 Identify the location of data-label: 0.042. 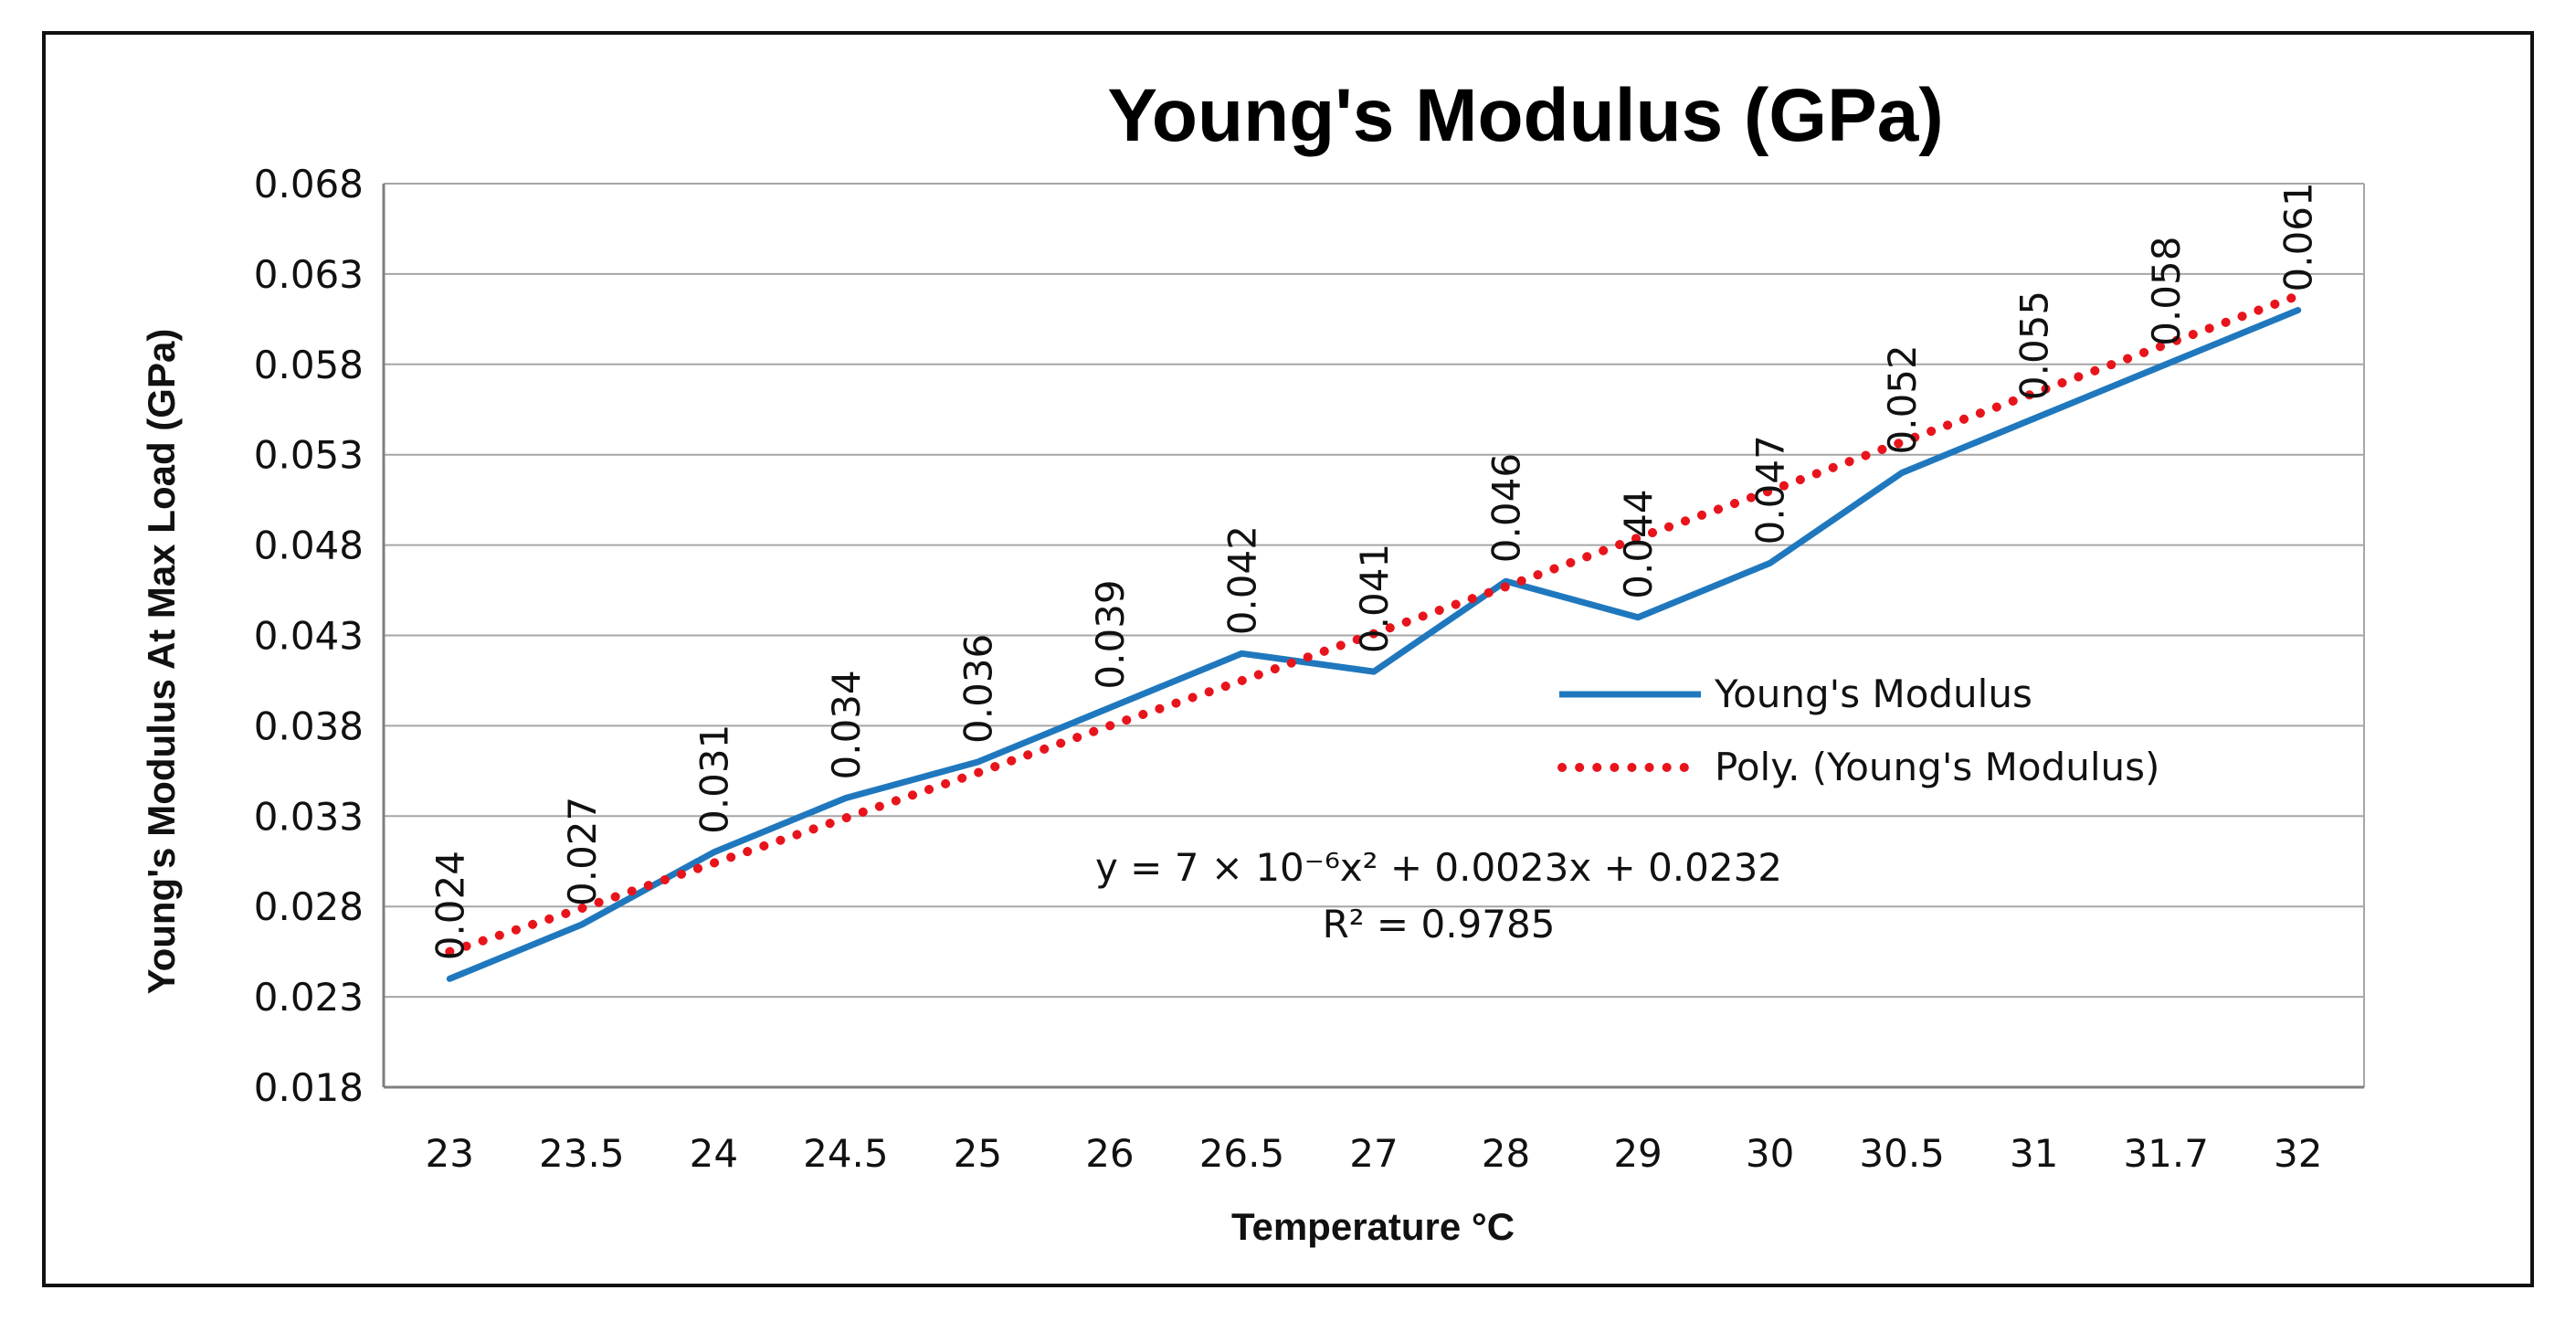
(1242, 580).